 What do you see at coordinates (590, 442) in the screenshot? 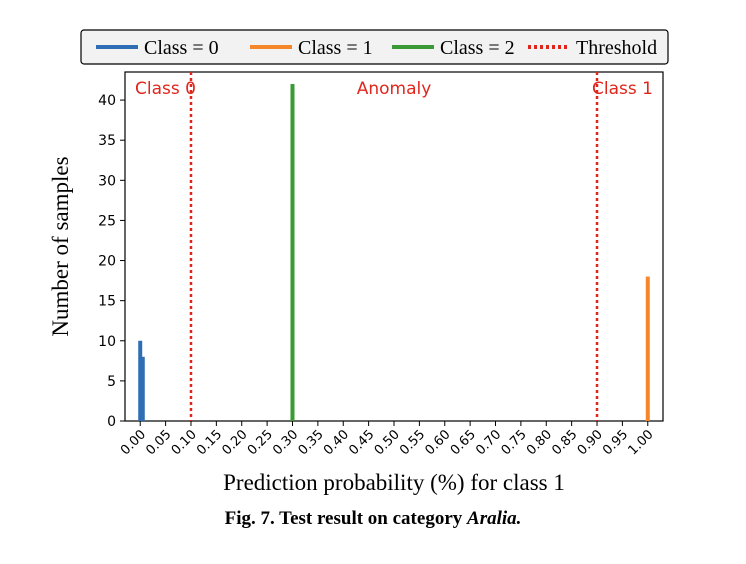
I see `x-tick-label: 0.90` at bounding box center [590, 442].